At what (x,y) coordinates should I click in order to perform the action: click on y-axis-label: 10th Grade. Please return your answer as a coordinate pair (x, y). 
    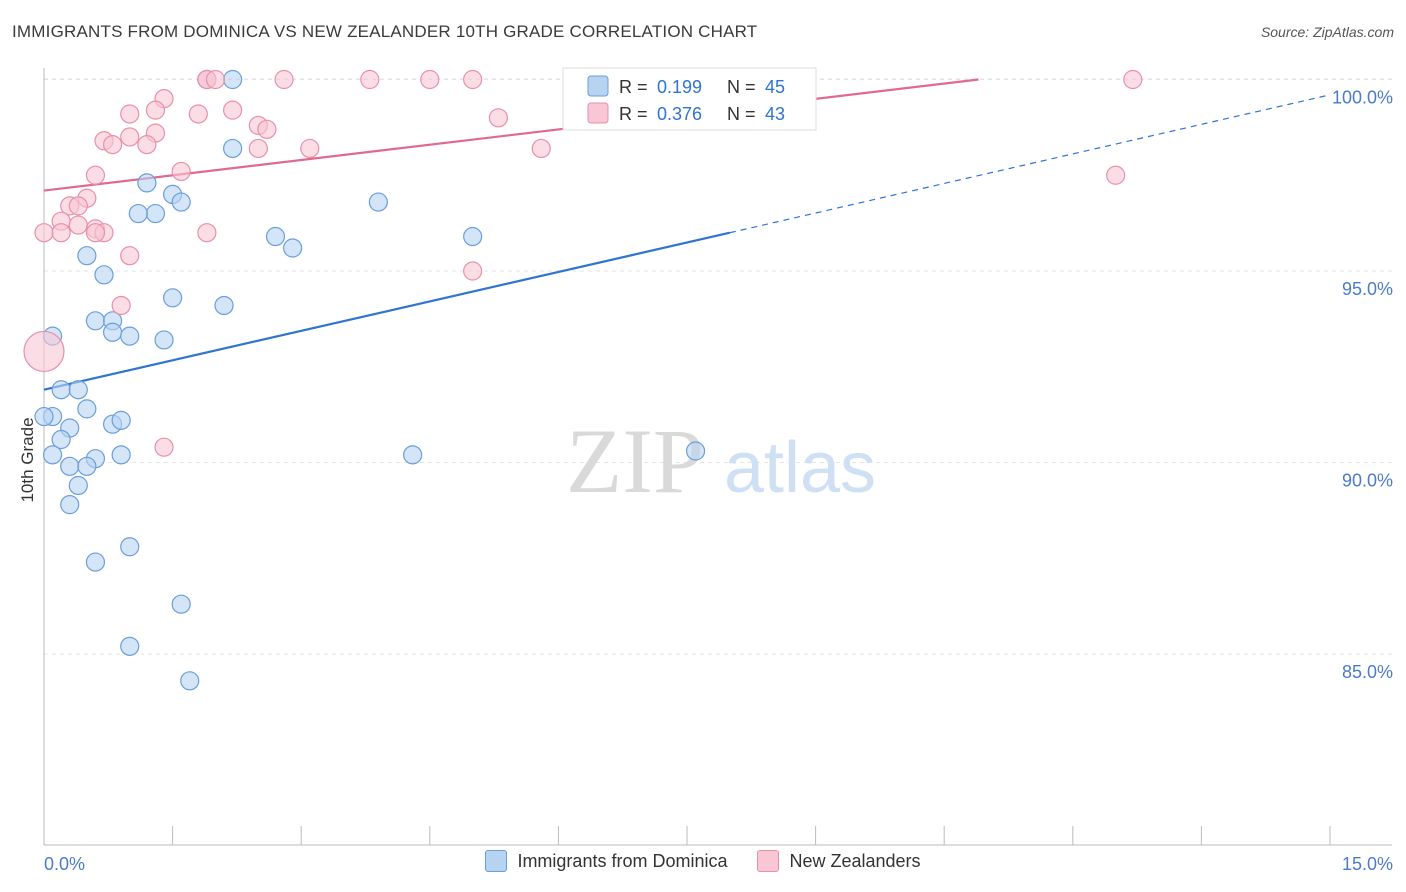
    Looking at the image, I should click on (27, 459).